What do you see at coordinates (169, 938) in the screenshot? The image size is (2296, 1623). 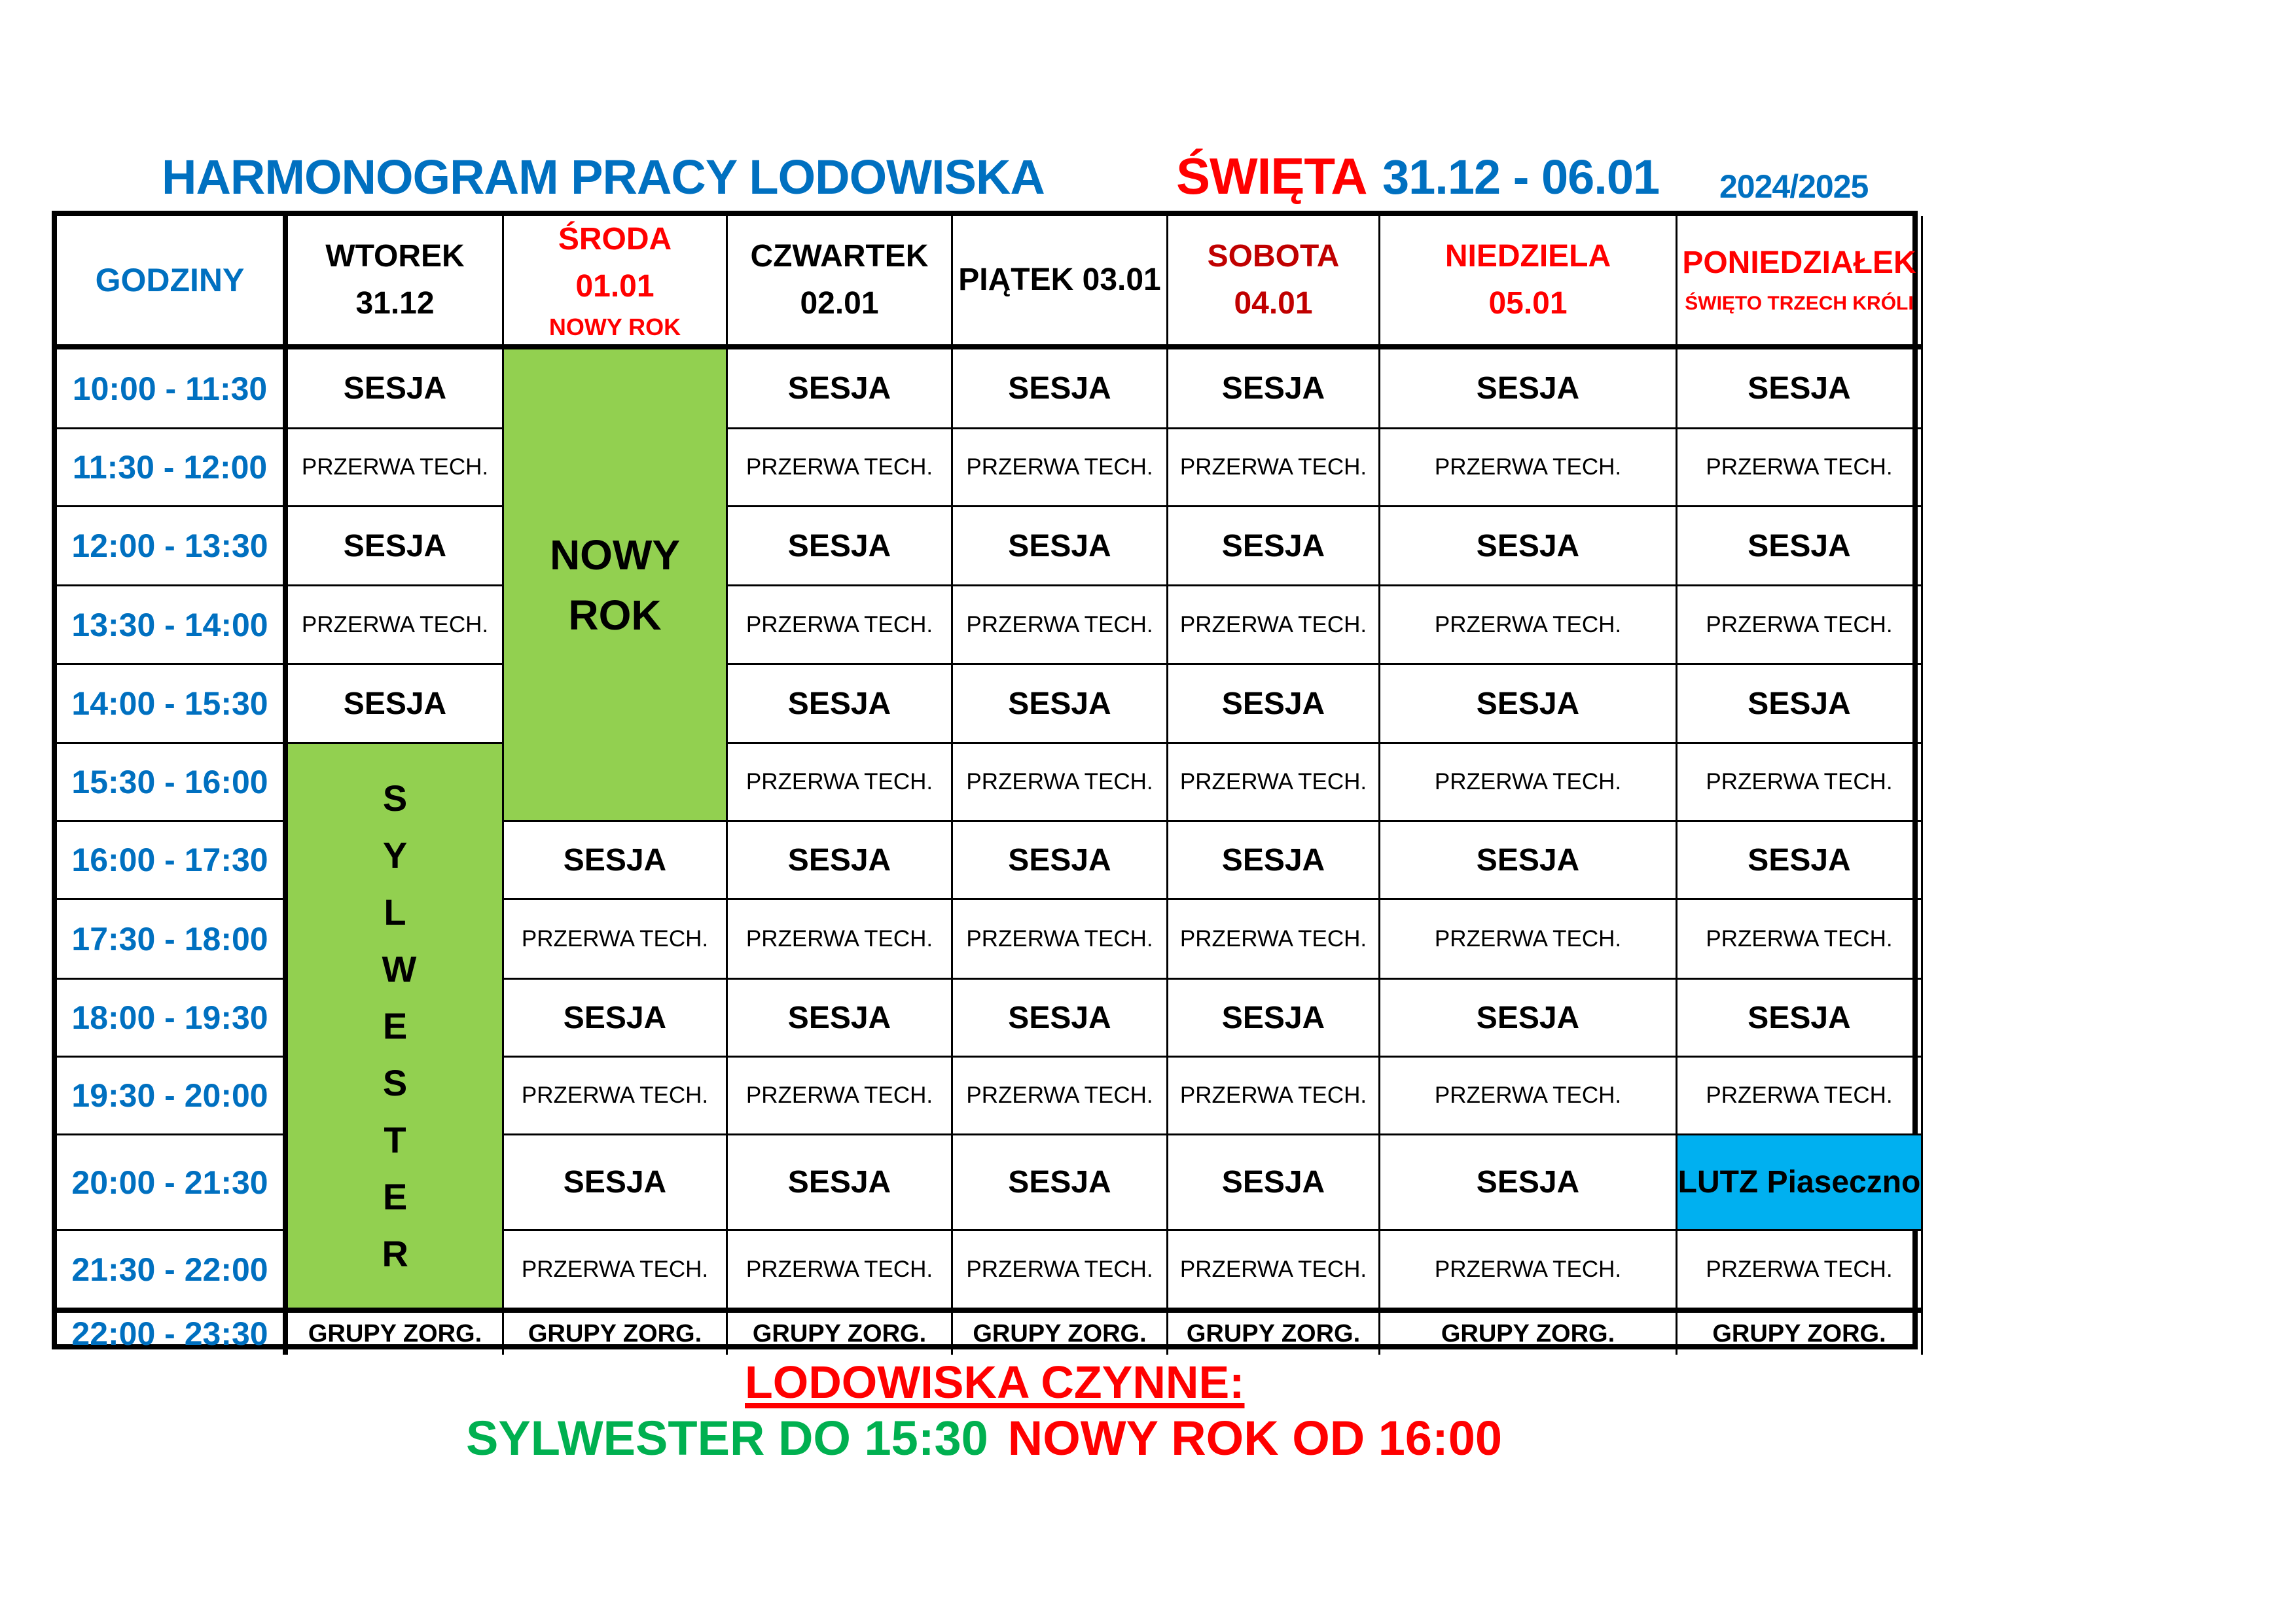 I see `time-slot-label: 17:30 - 18:00` at bounding box center [169, 938].